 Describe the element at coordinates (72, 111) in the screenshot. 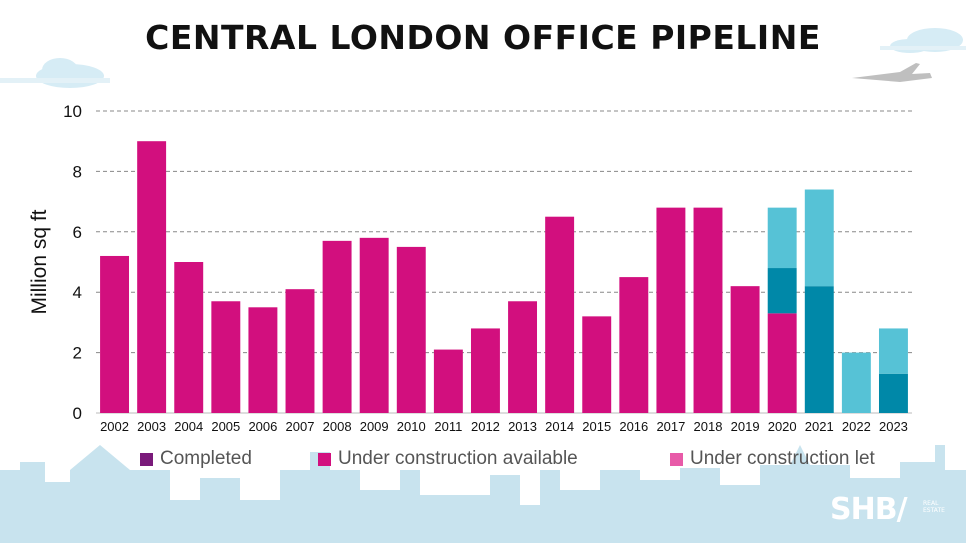

I see `y-tick-label: 10` at that location.